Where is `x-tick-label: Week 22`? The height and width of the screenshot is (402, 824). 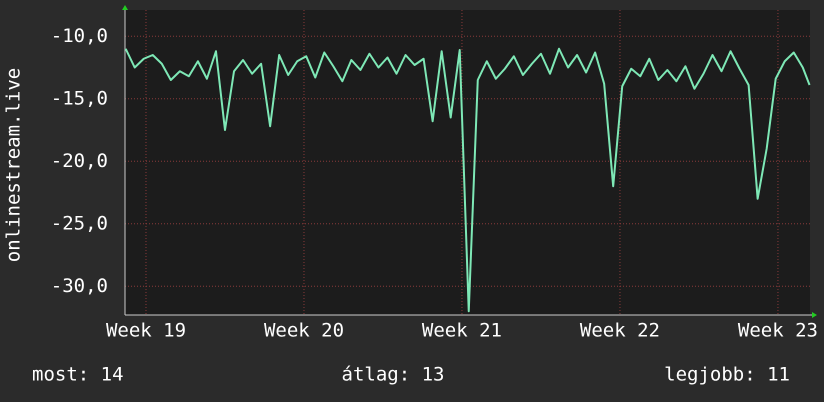 x-tick-label: Week 22 is located at coordinates (620, 331).